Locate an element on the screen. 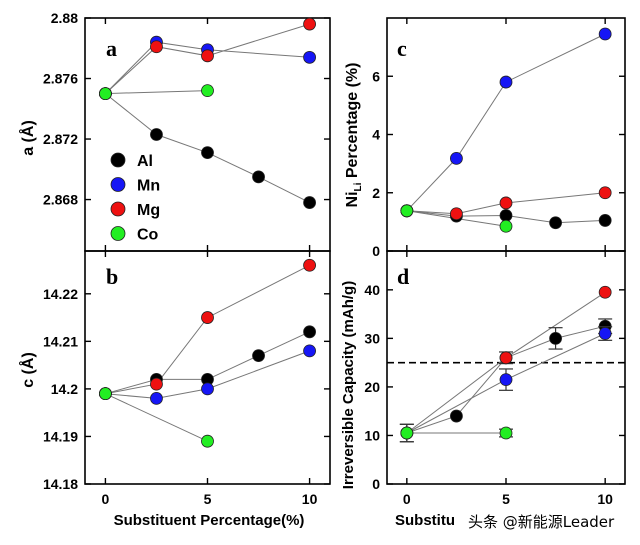  panel-a-series-mn-line is located at coordinates (207, 67).